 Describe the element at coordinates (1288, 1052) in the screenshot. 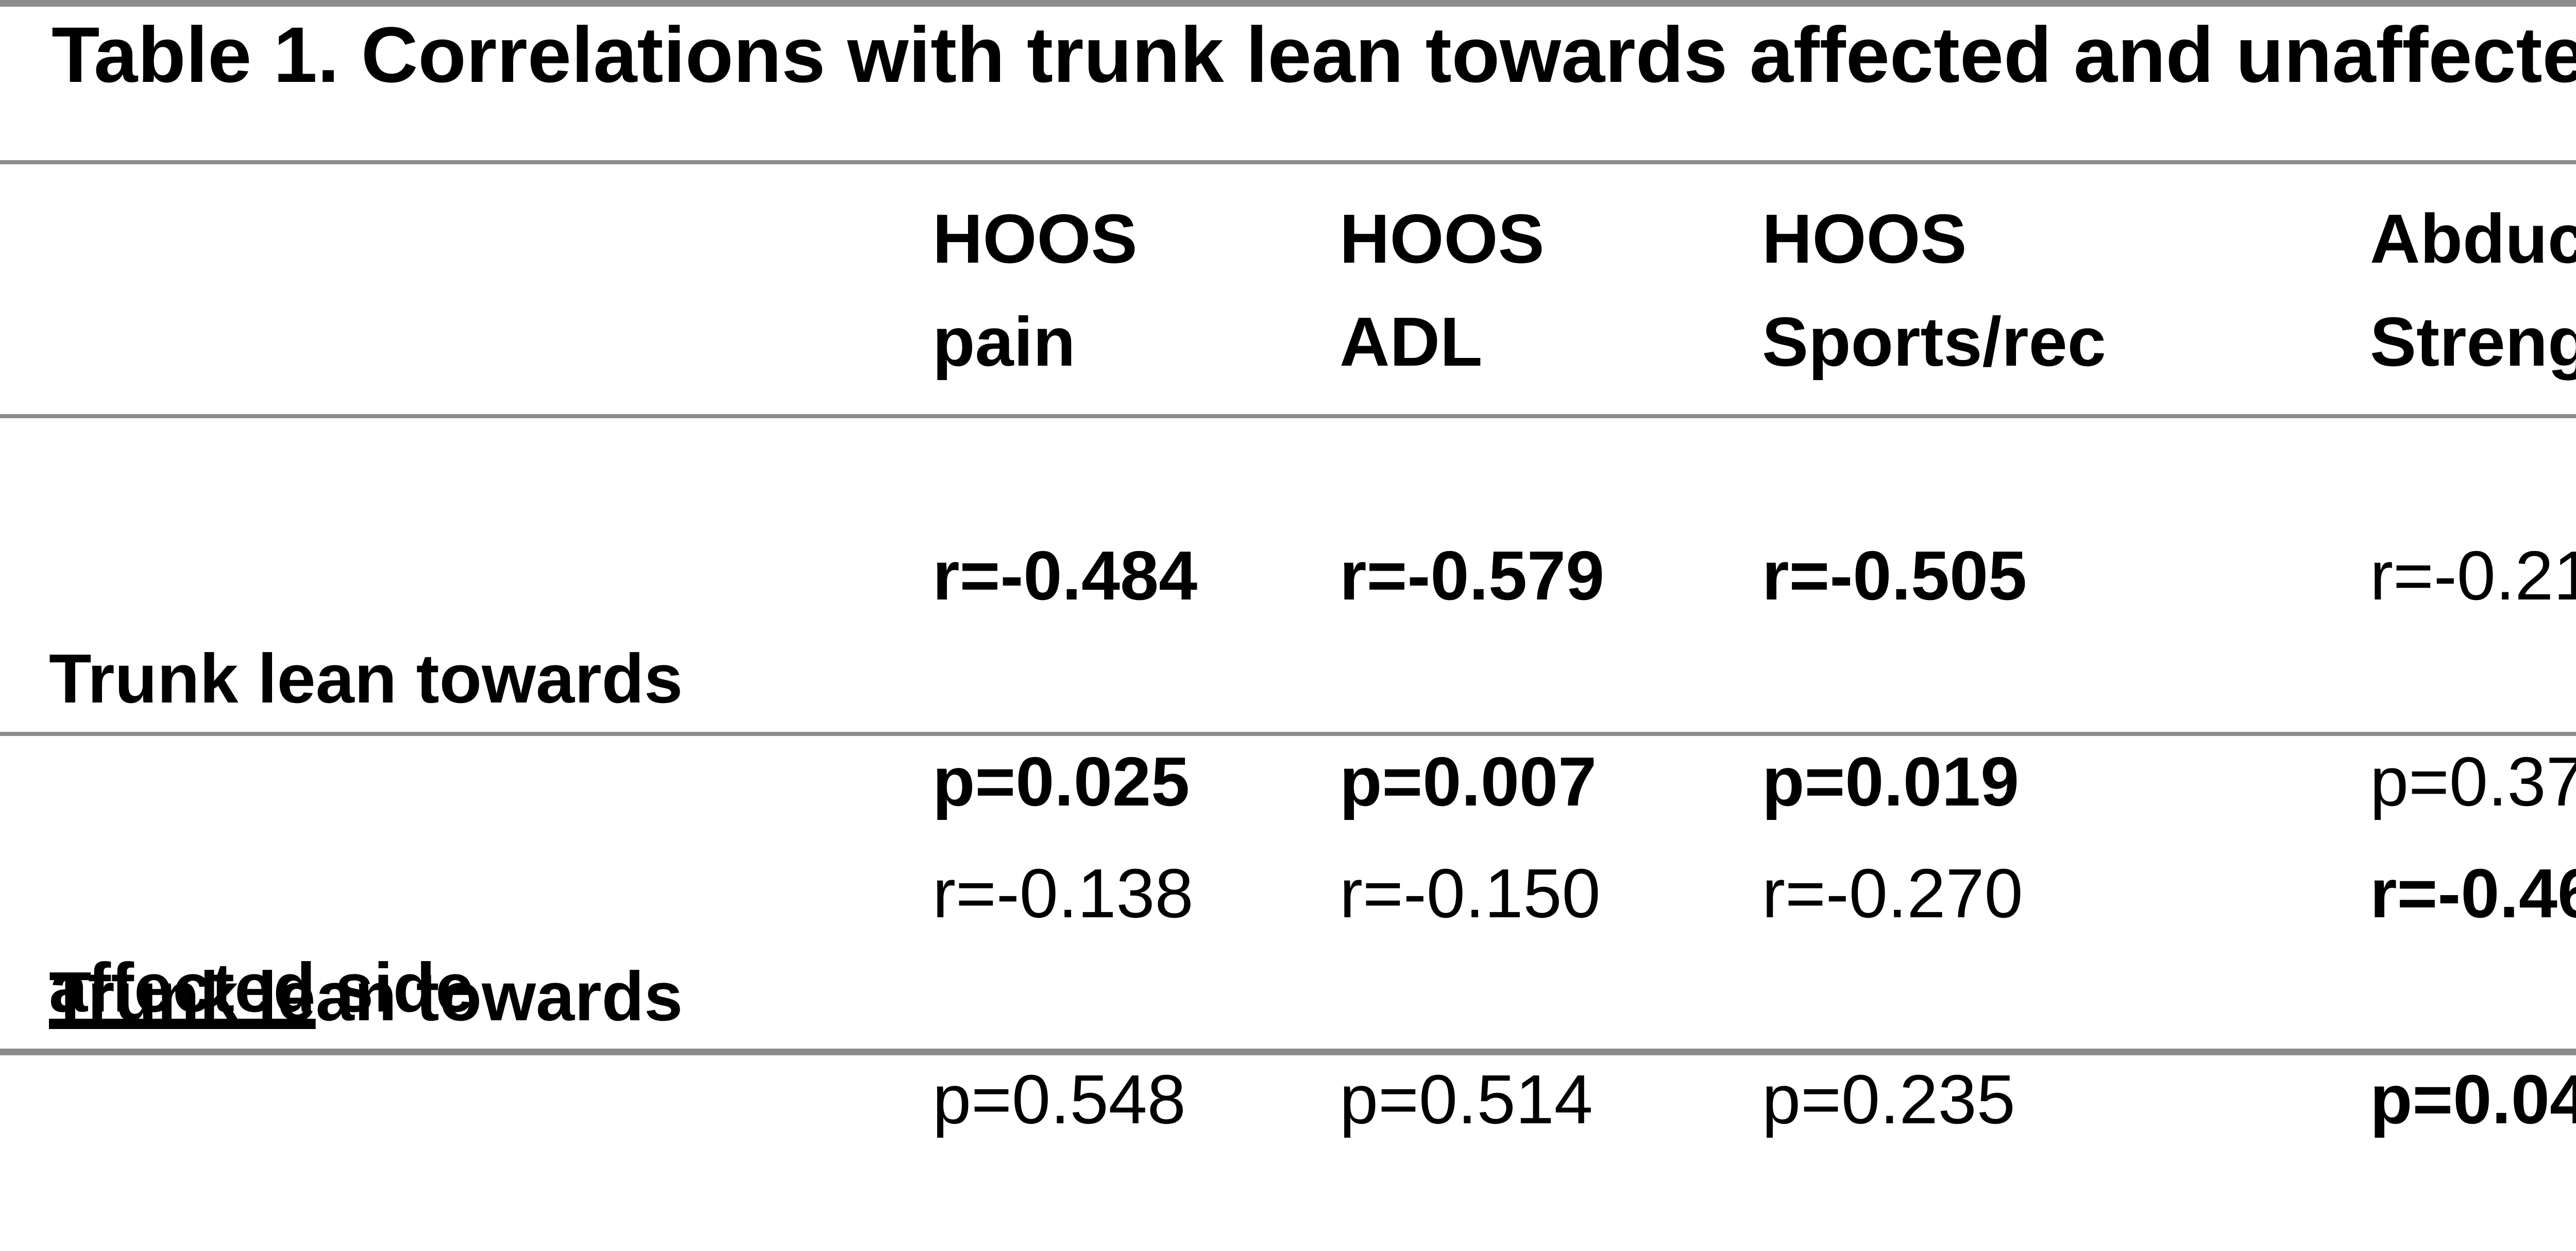

I see `table-bottom-border` at that location.